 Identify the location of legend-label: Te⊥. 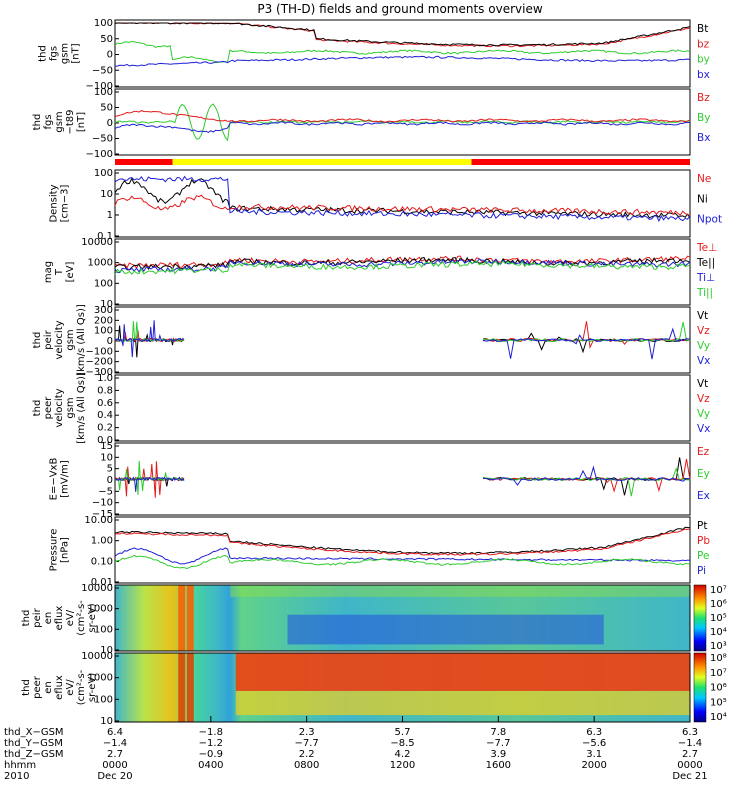
(706, 248).